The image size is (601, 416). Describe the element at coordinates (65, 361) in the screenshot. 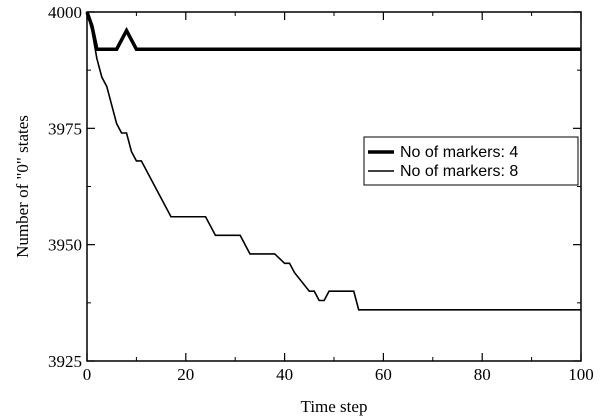

I see `y-tick-label: 3925` at that location.